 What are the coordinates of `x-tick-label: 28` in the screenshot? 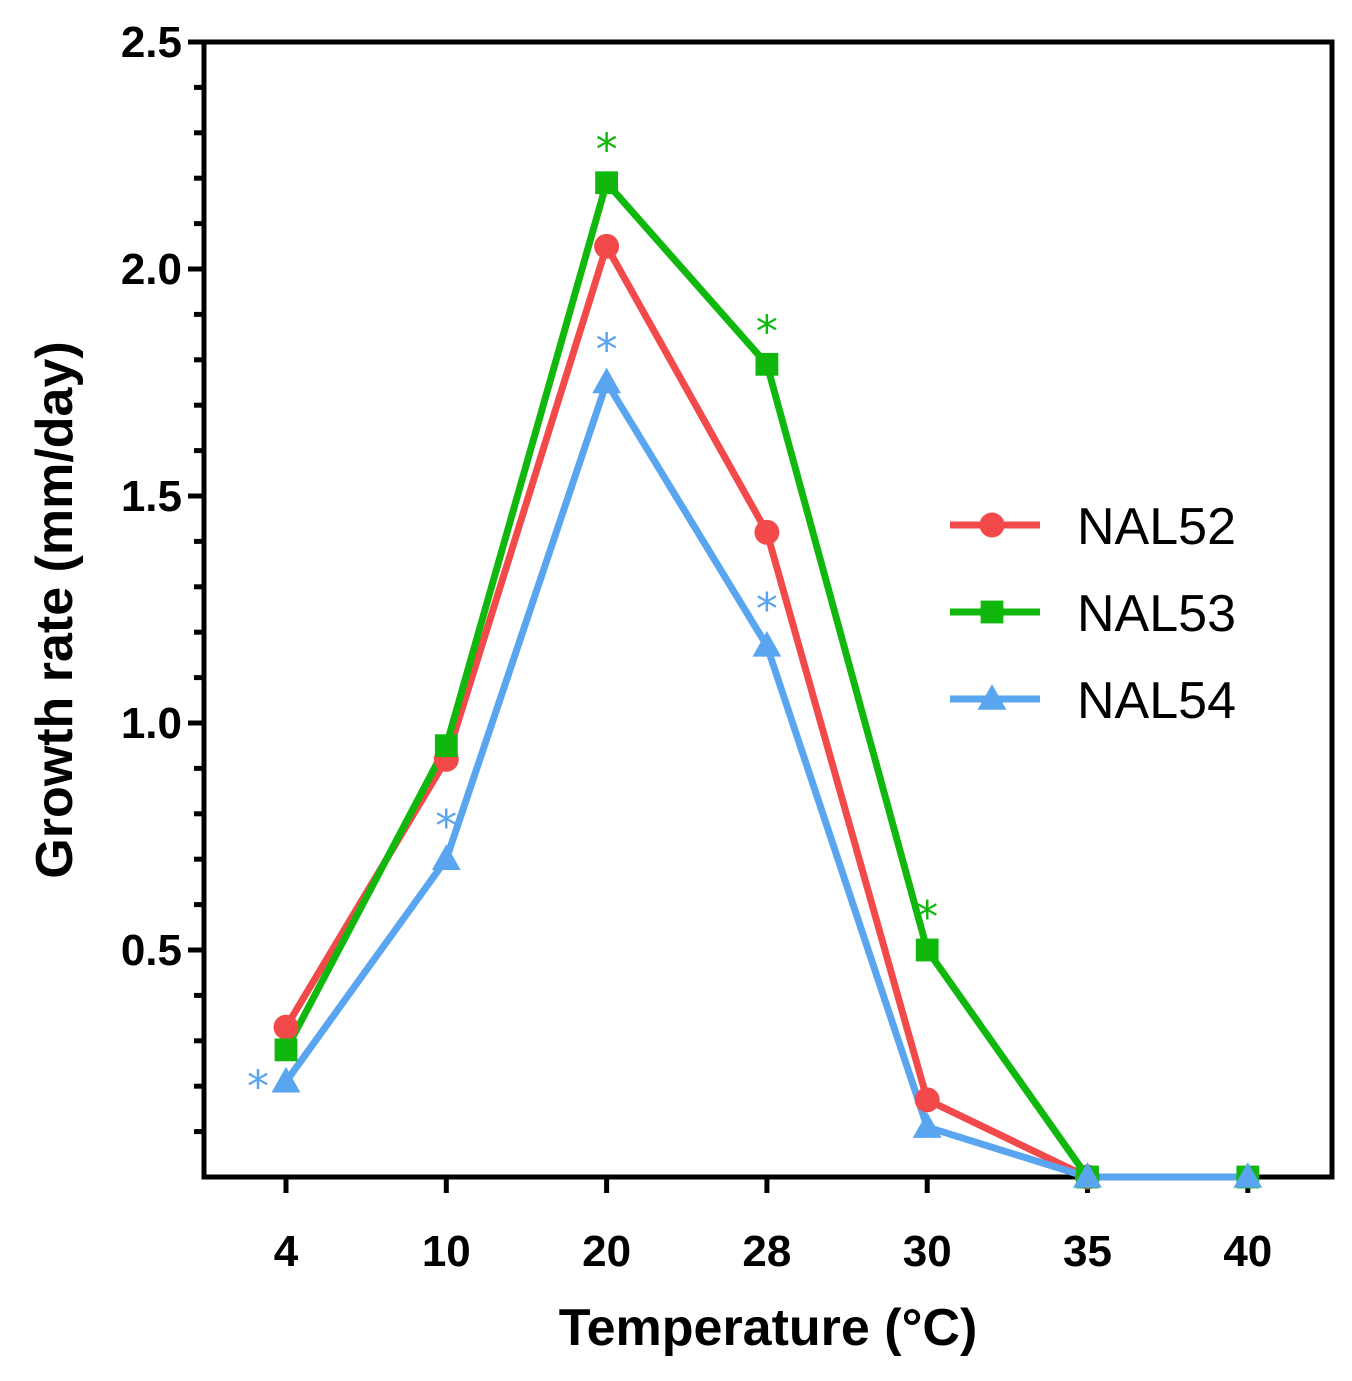 It's located at (766, 1251).